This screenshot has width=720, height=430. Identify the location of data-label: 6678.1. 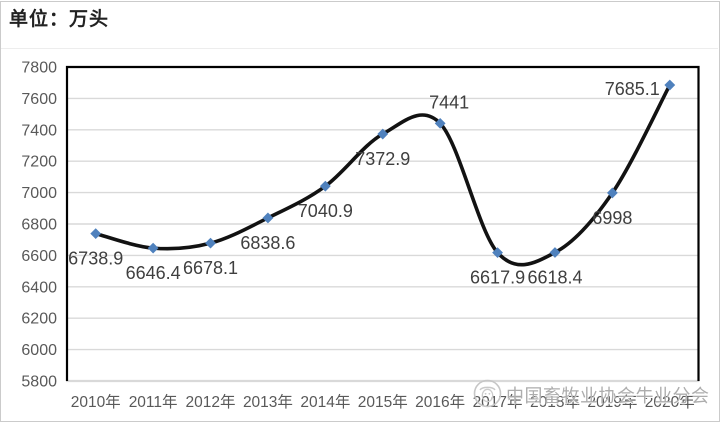
(210, 268).